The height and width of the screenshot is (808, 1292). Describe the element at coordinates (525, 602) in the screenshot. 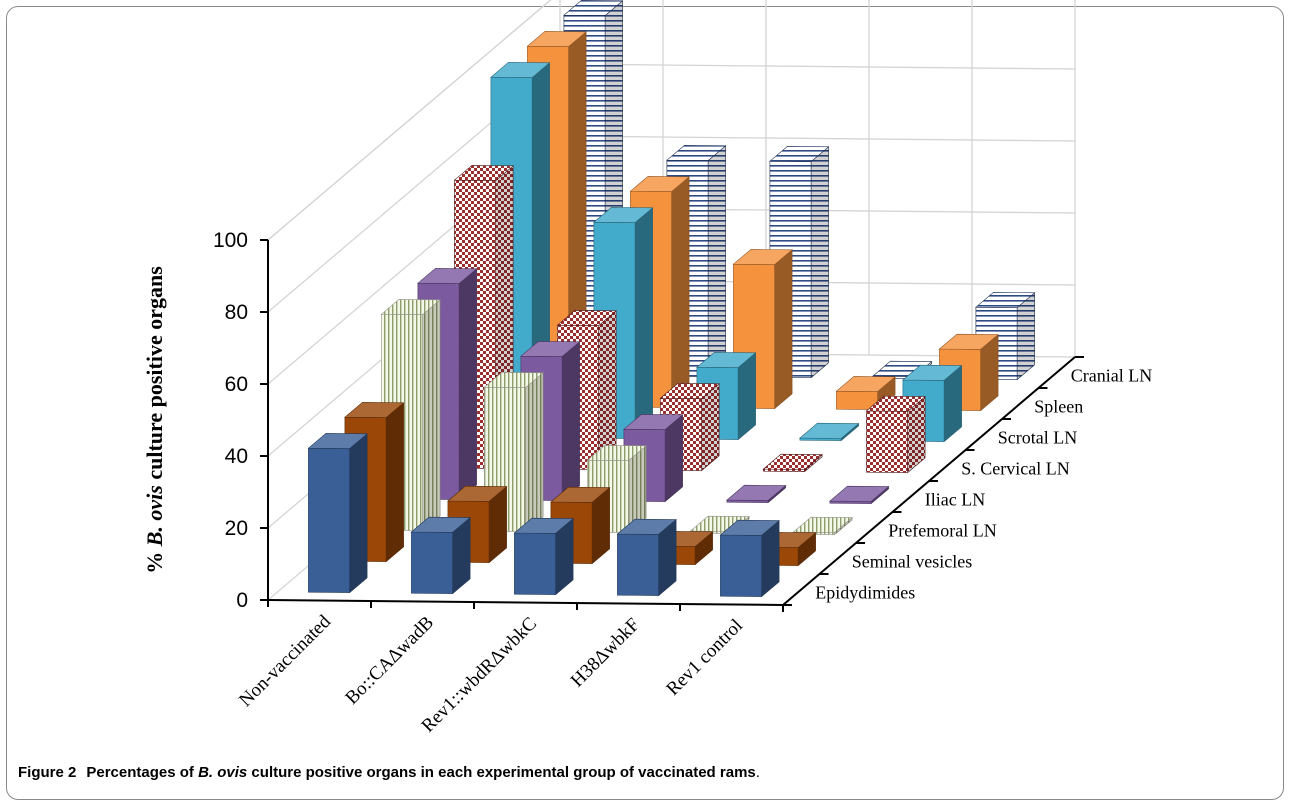

I see `x-axis` at that location.